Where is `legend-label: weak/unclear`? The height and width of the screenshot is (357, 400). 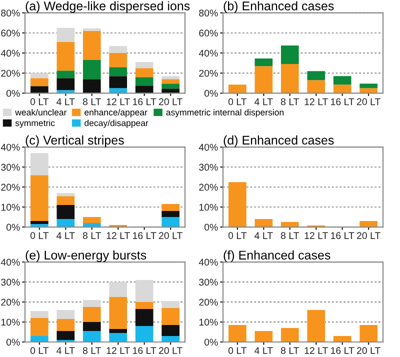
legend-label: weak/unclear is located at coordinates (41, 112).